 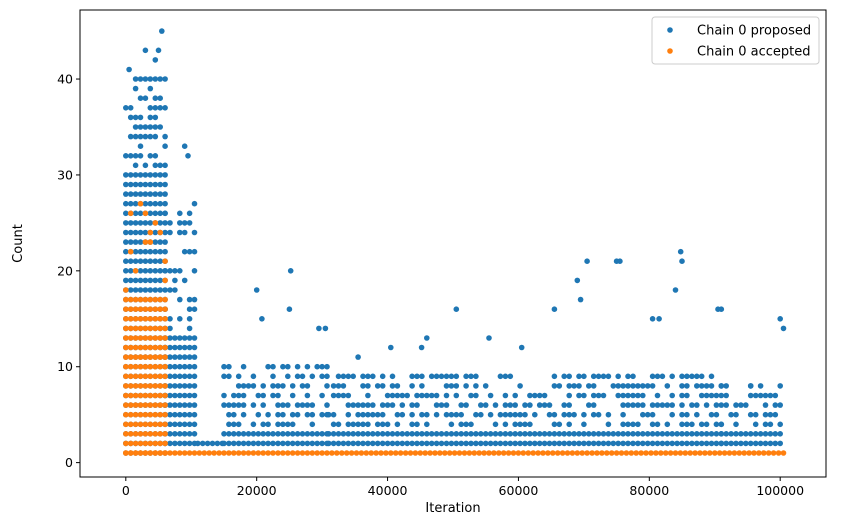 What do you see at coordinates (65, 79) in the screenshot?
I see `y-tick-label: 40` at bounding box center [65, 79].